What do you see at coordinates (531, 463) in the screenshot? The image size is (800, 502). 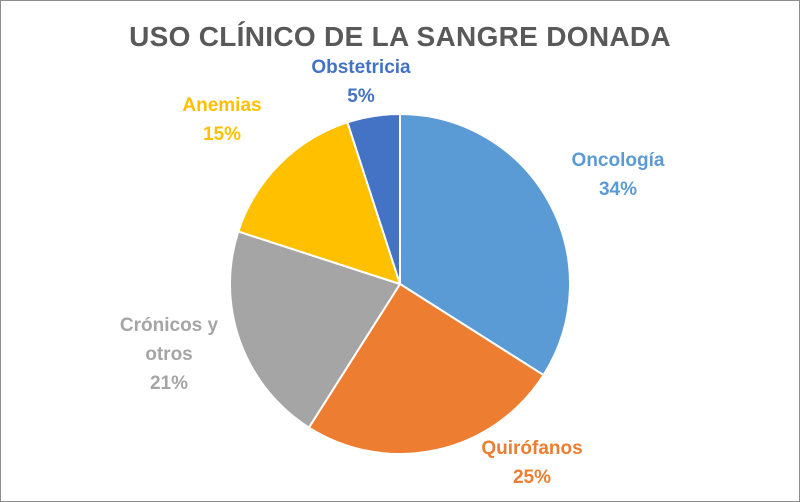 I see `data-label-2: Quirófanos 25%` at bounding box center [531, 463].